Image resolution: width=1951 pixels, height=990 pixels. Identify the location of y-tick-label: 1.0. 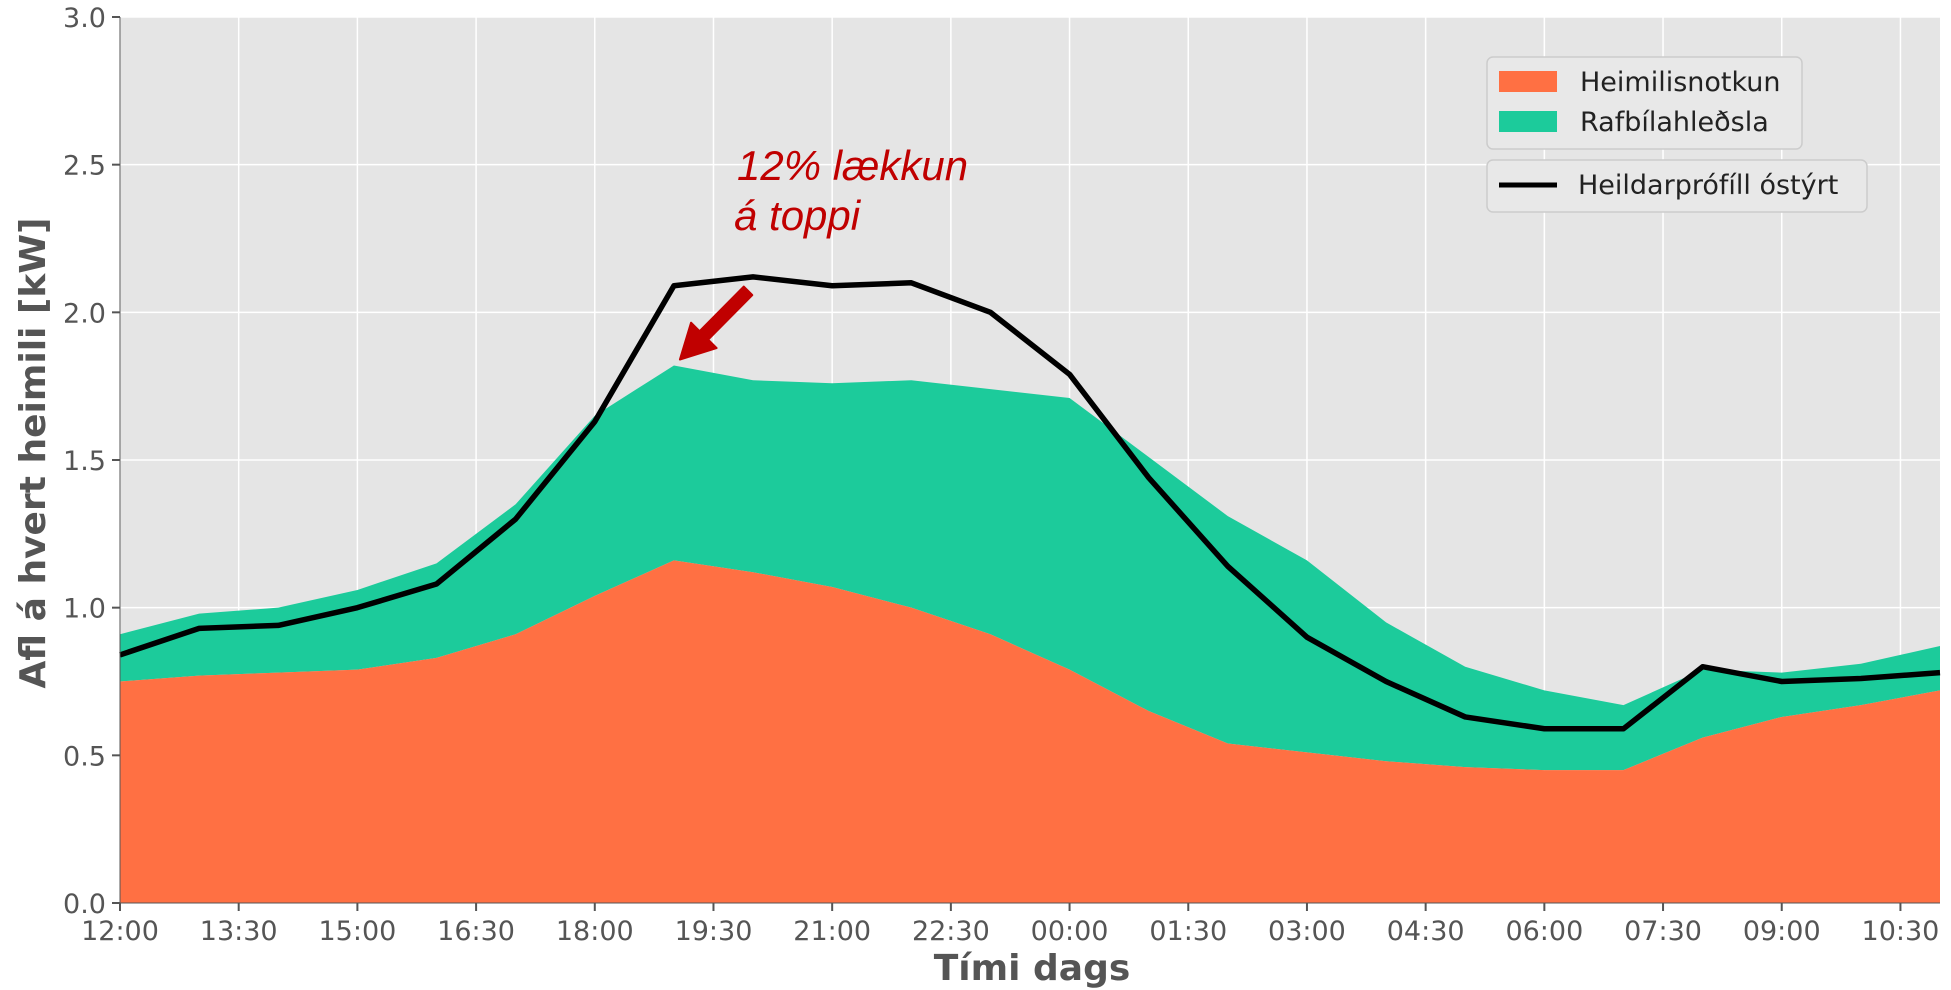
(84, 609).